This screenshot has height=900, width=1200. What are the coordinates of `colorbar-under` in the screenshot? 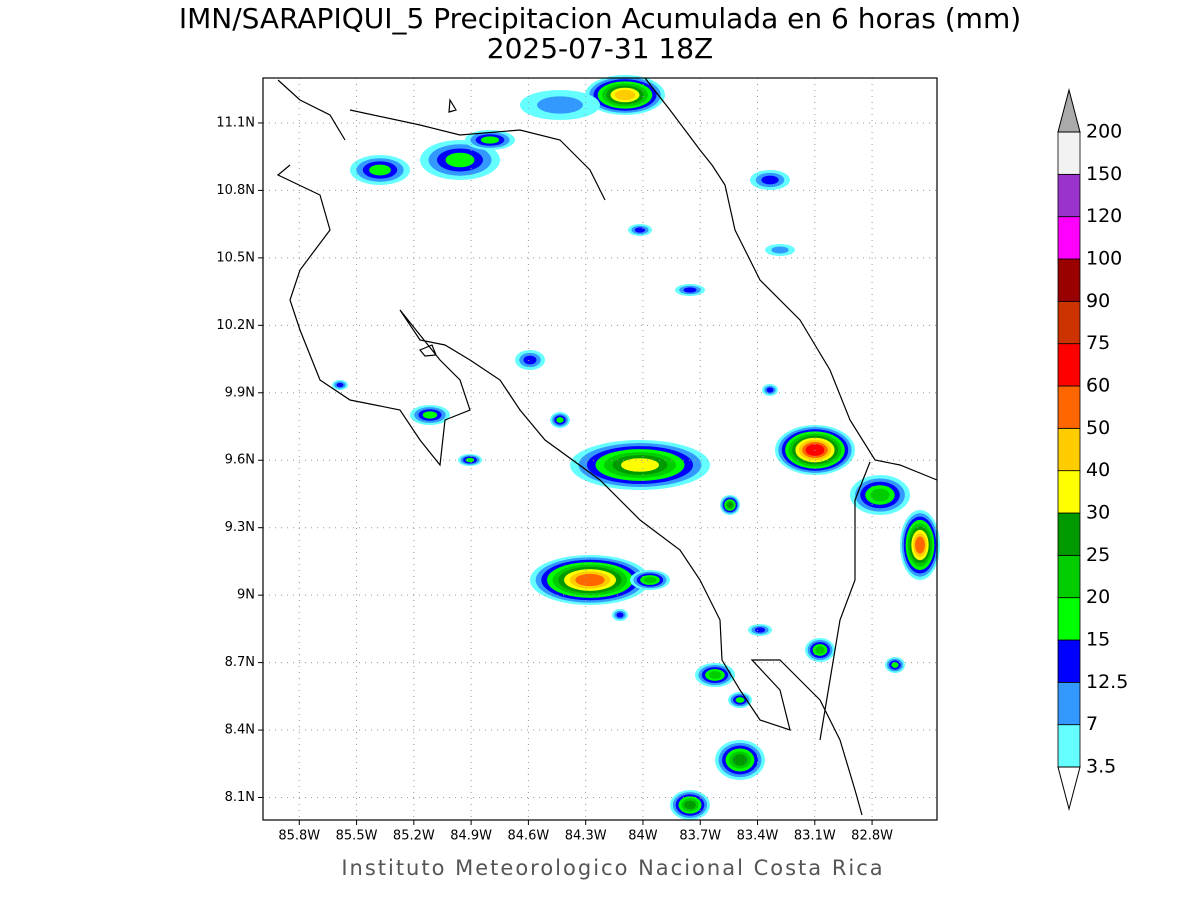 It's located at (1069, 788).